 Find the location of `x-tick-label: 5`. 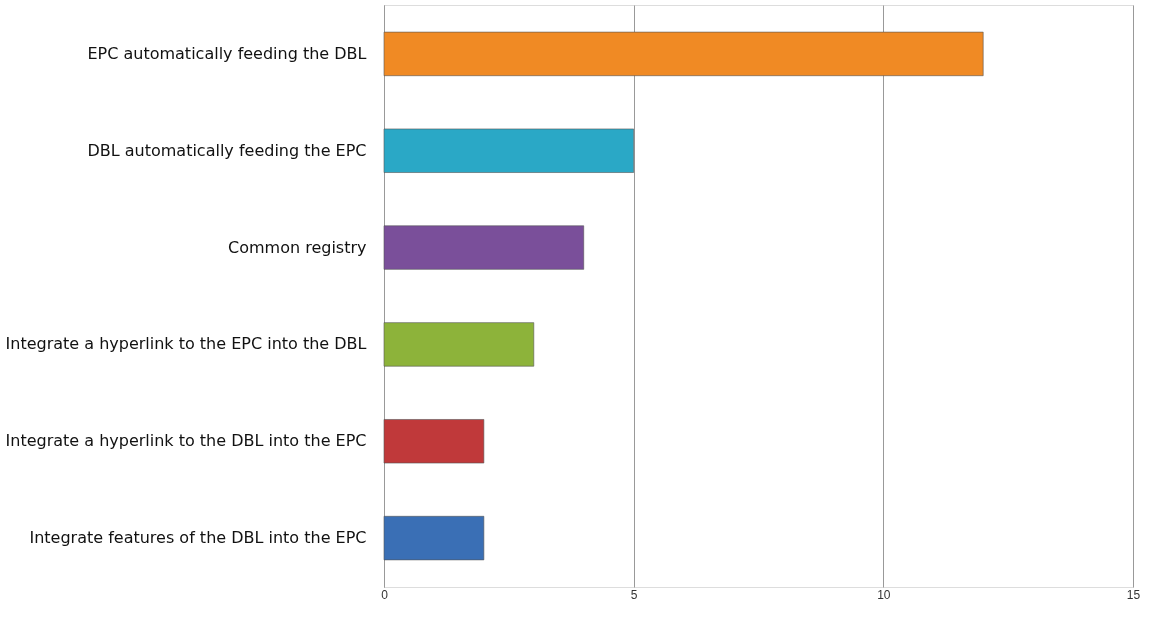

x-tick-label: 5 is located at coordinates (634, 594).